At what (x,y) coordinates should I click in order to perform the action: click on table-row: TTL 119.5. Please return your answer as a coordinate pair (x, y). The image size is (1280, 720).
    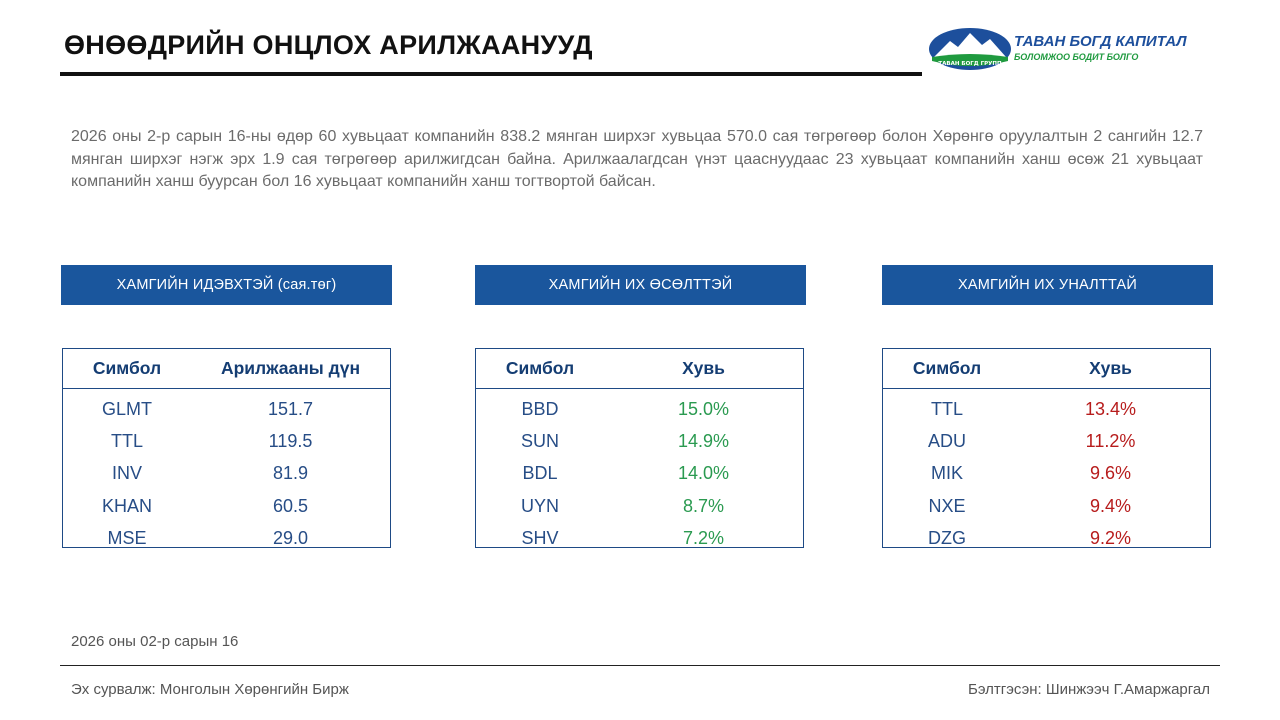
    Looking at the image, I should click on (226, 441).